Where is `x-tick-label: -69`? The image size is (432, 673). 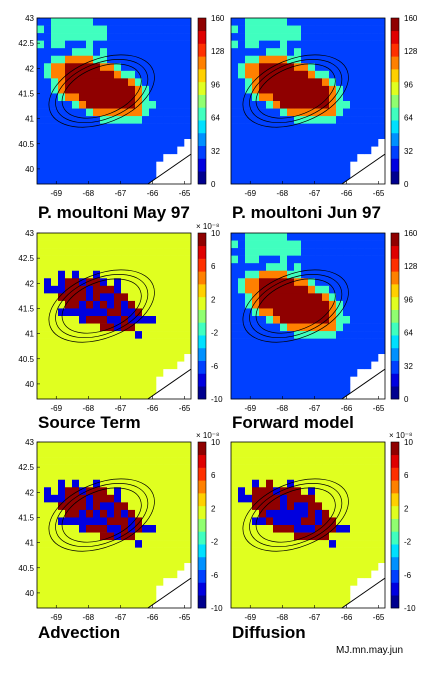
x-tick-label: -69 is located at coordinates (250, 193).